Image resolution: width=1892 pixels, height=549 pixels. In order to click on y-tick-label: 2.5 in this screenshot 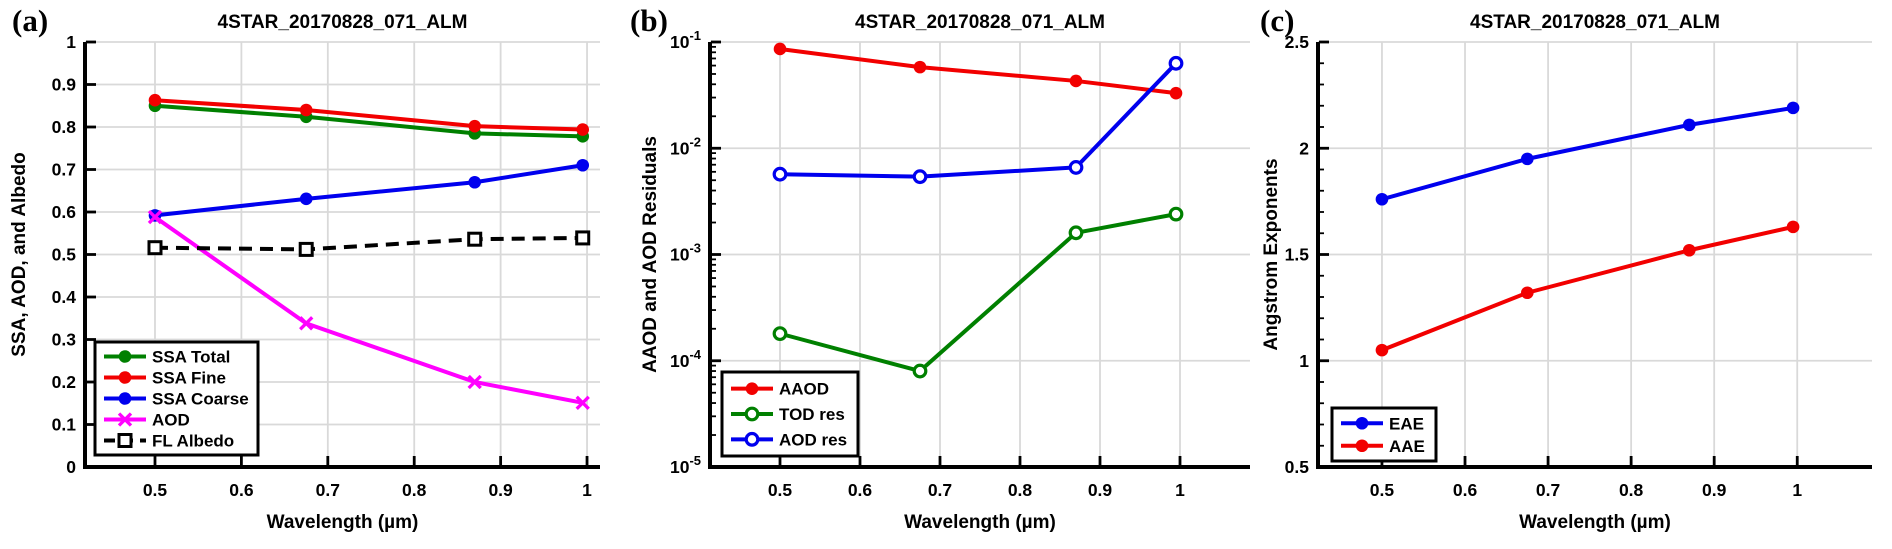, I will do `click(1297, 42)`.